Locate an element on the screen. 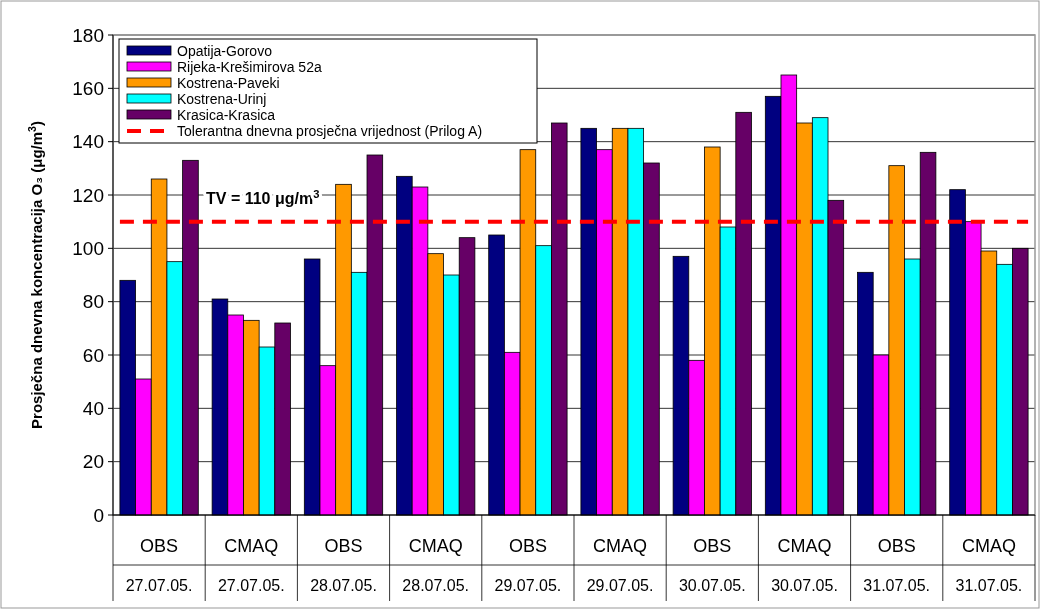  y-tick-label: 0 is located at coordinates (98, 515).